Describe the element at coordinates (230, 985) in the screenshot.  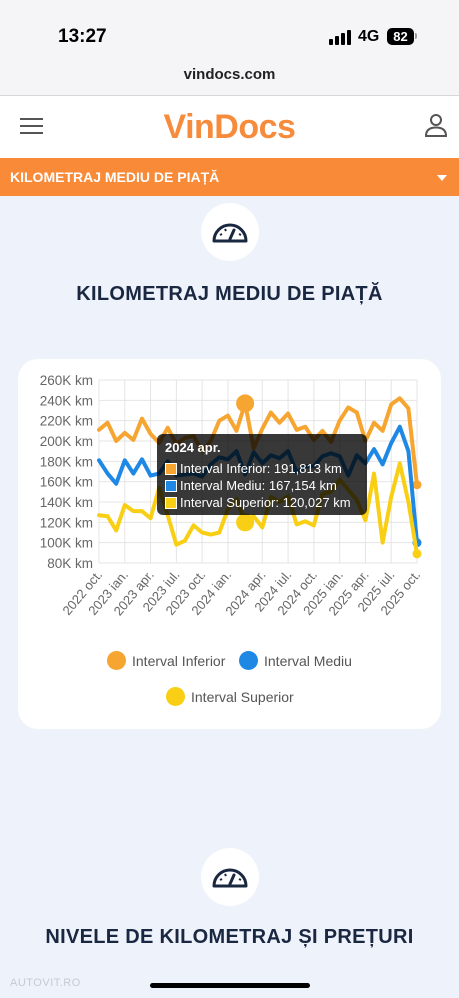
I see `home-indicator` at that location.